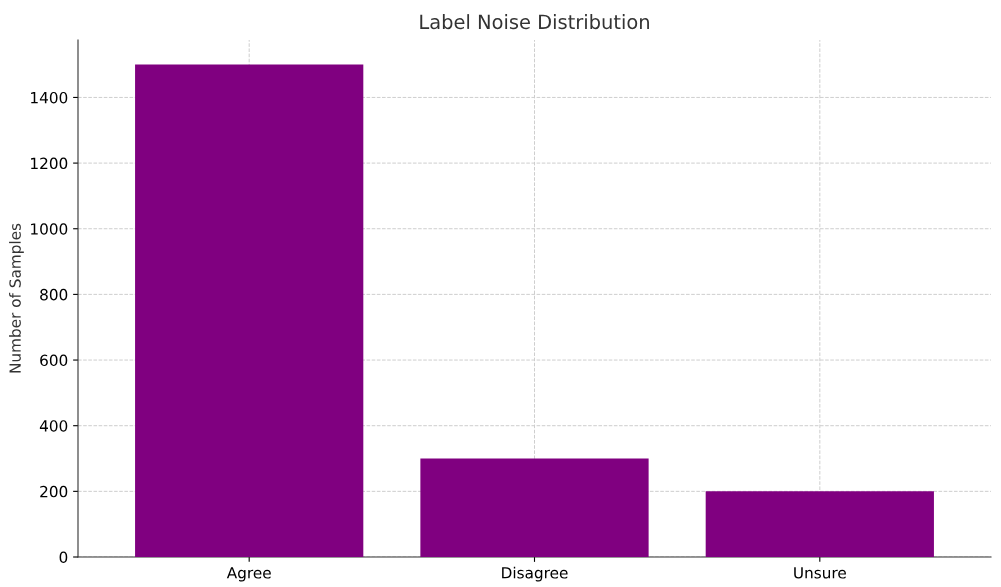 This screenshot has width=1001, height=587. I want to click on y-axis-title: Number of Samples, so click(16, 298).